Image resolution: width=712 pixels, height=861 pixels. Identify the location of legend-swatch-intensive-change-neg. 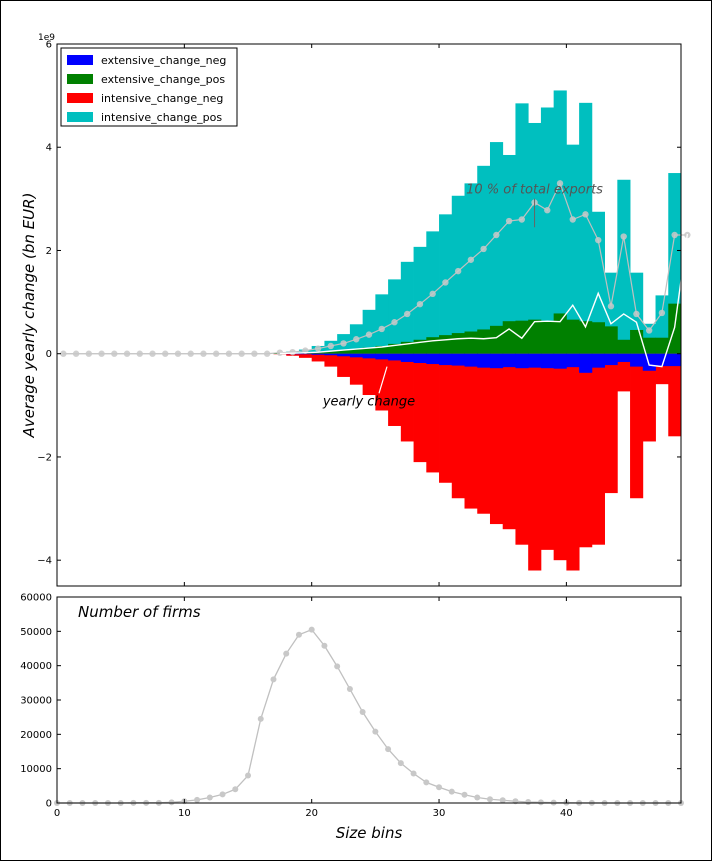
(80, 98).